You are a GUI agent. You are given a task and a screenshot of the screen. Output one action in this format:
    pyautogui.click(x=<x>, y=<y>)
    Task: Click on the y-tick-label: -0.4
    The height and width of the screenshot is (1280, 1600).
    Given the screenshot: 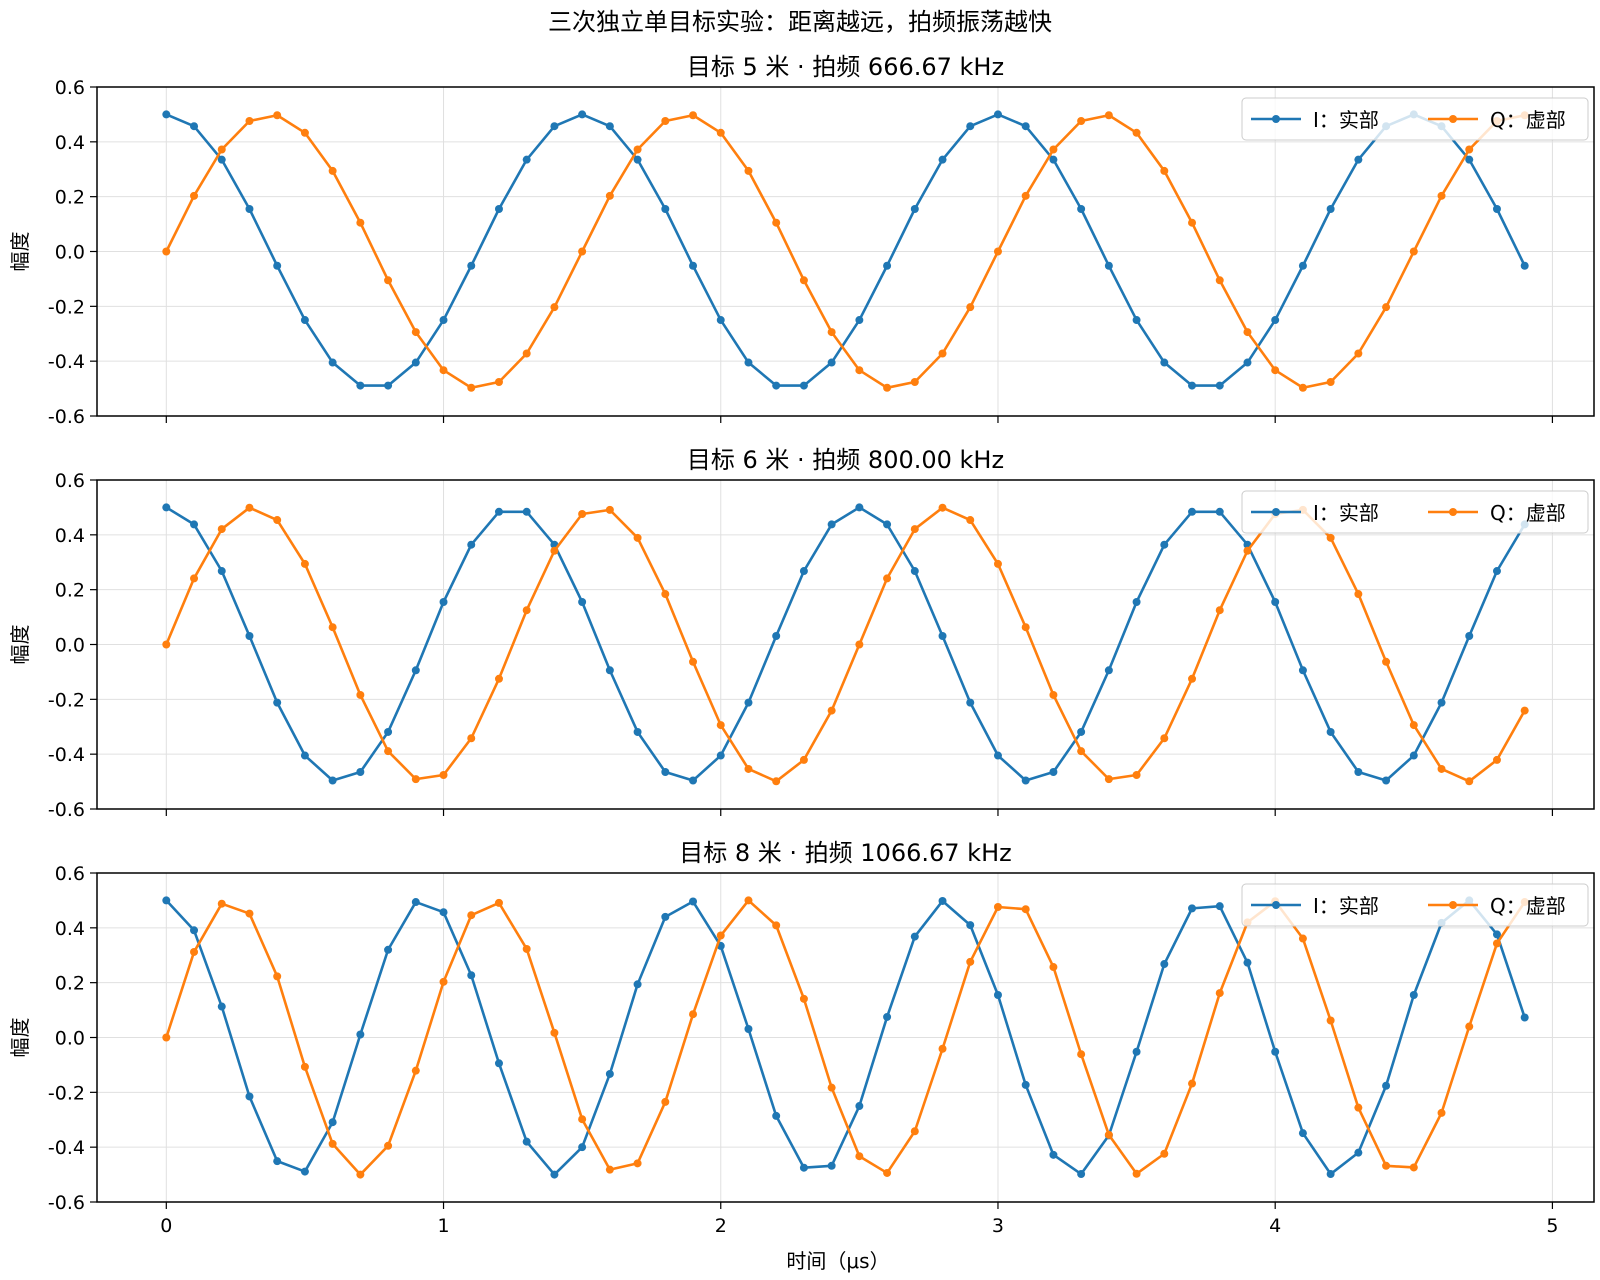 What is the action you would take?
    pyautogui.click(x=66, y=1148)
    